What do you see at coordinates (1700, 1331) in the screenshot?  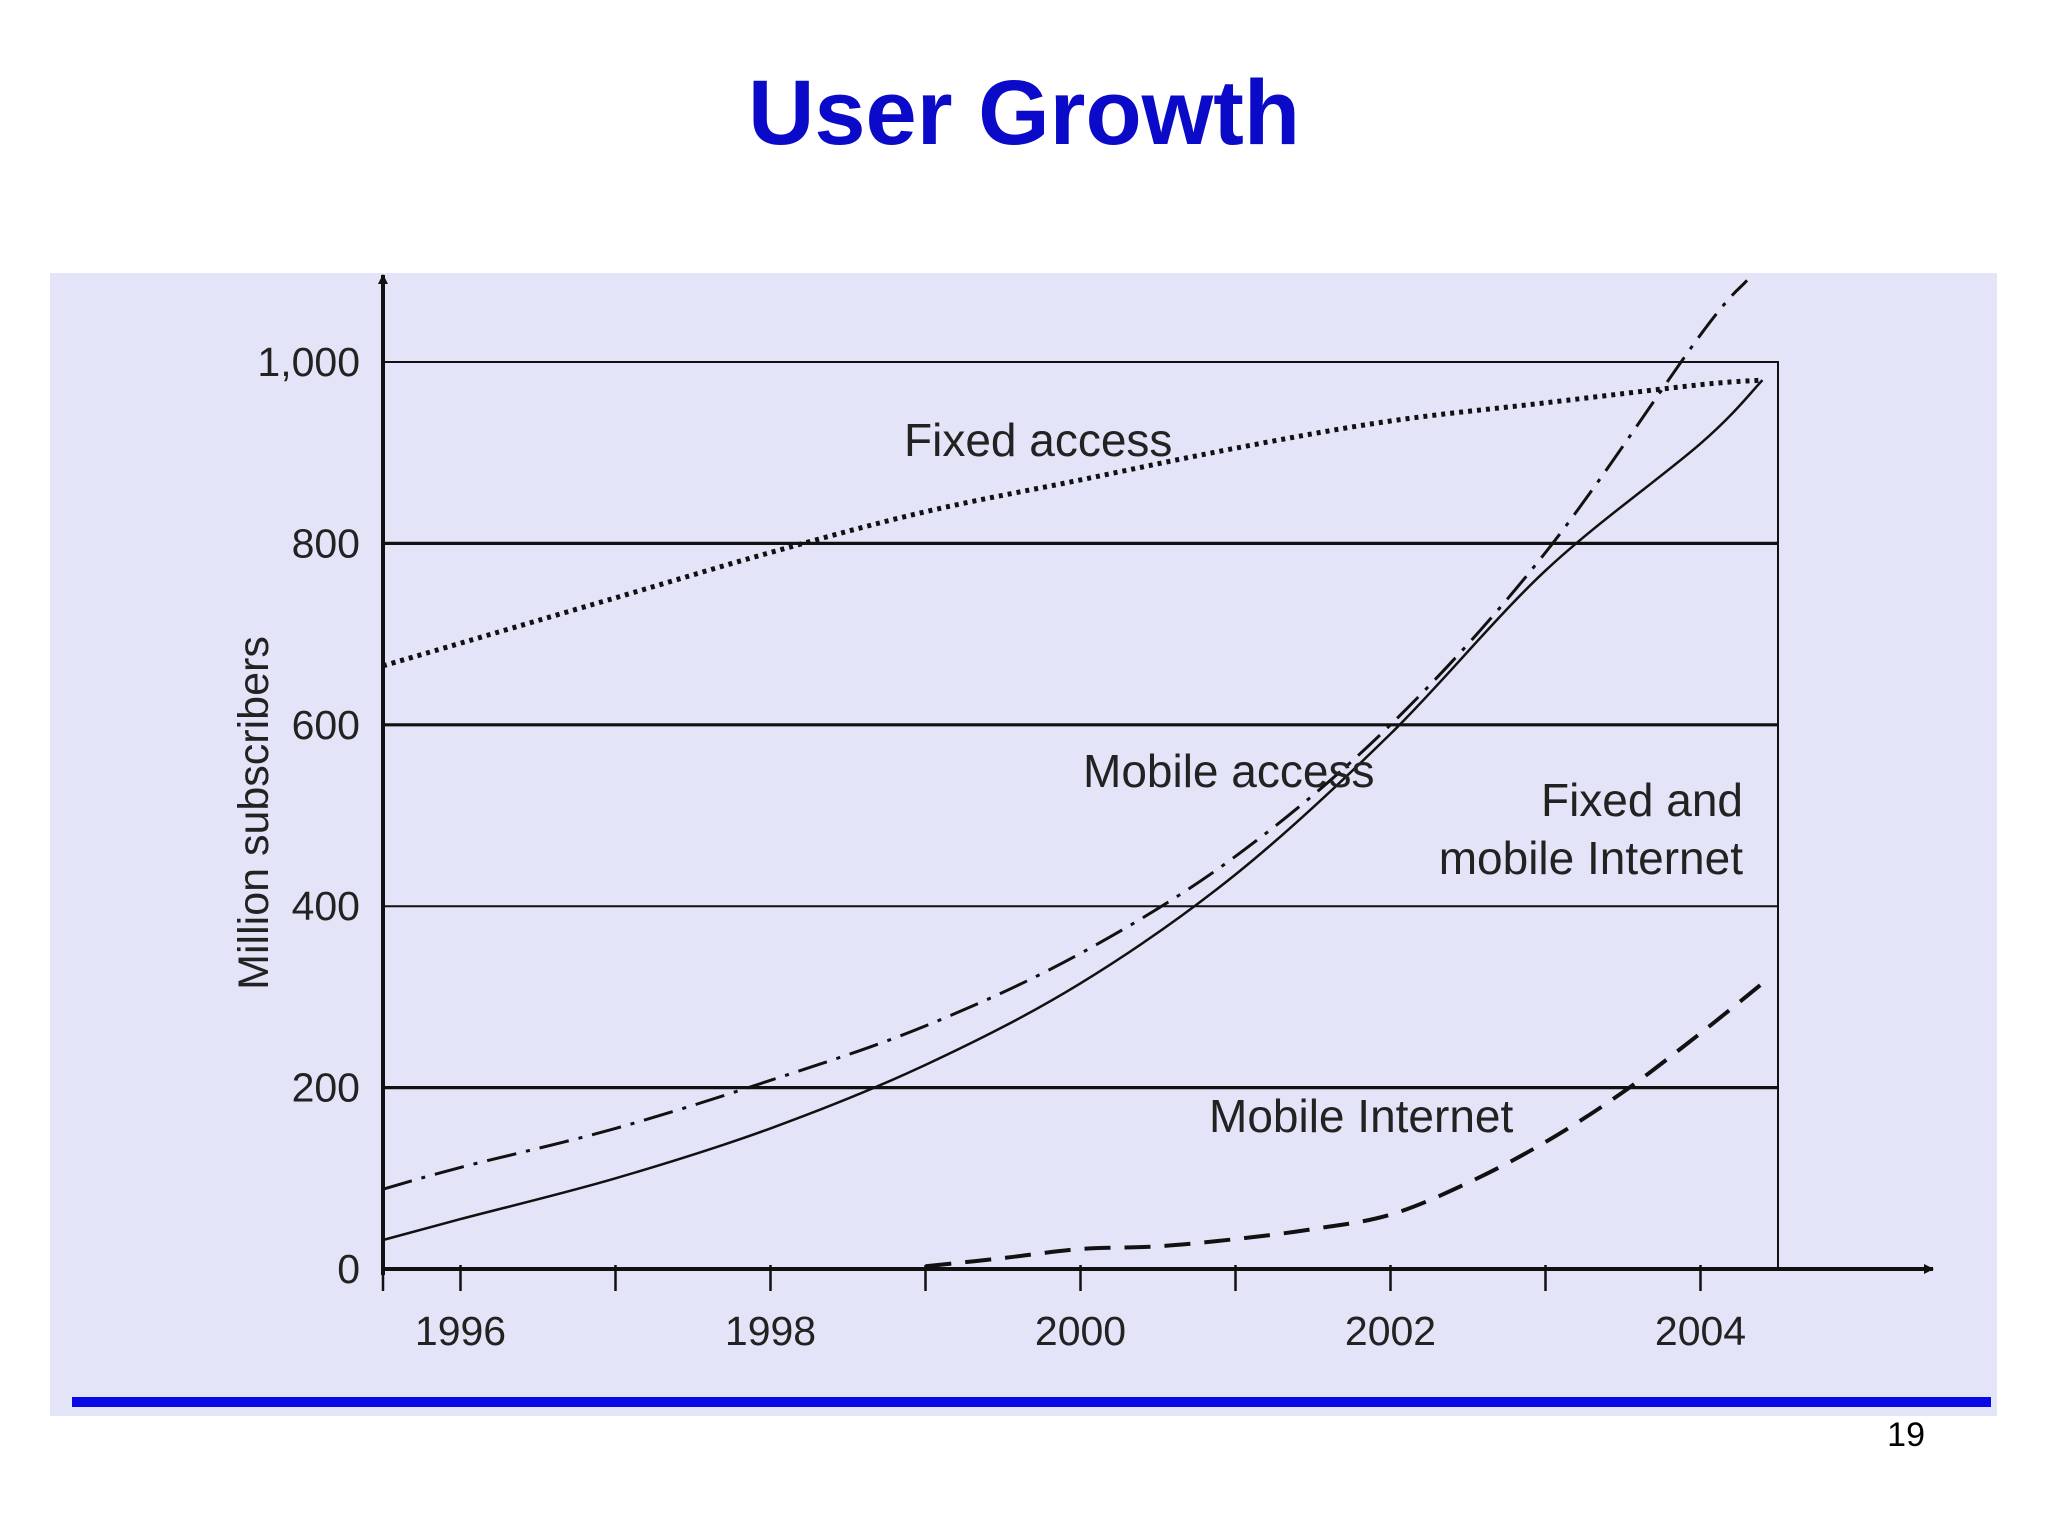 I see `x-tick-label: 2004` at bounding box center [1700, 1331].